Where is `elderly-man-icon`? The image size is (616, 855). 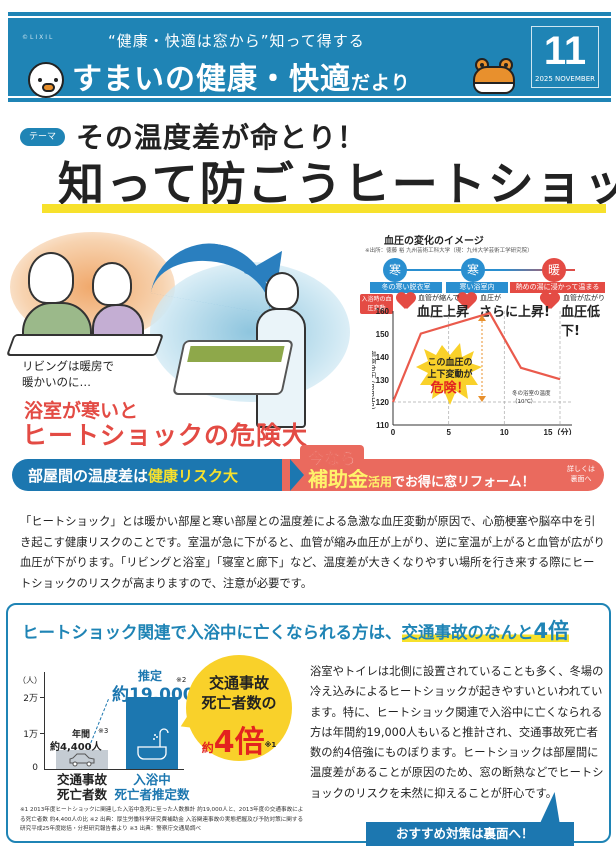 elderly-man-icon is located at coordinates (51, 278).